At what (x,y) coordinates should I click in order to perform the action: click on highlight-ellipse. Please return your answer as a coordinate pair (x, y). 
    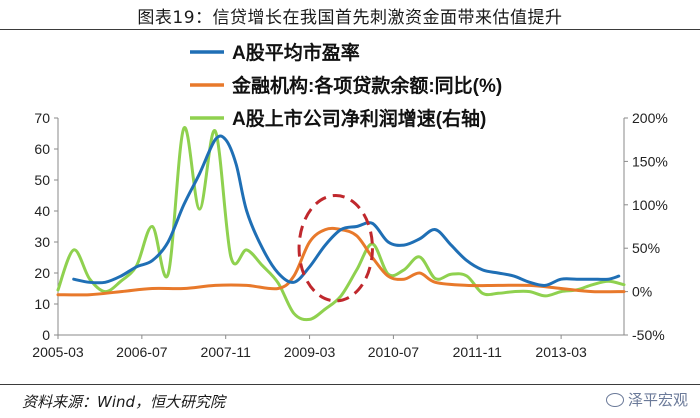
    Looking at the image, I should click on (335, 248).